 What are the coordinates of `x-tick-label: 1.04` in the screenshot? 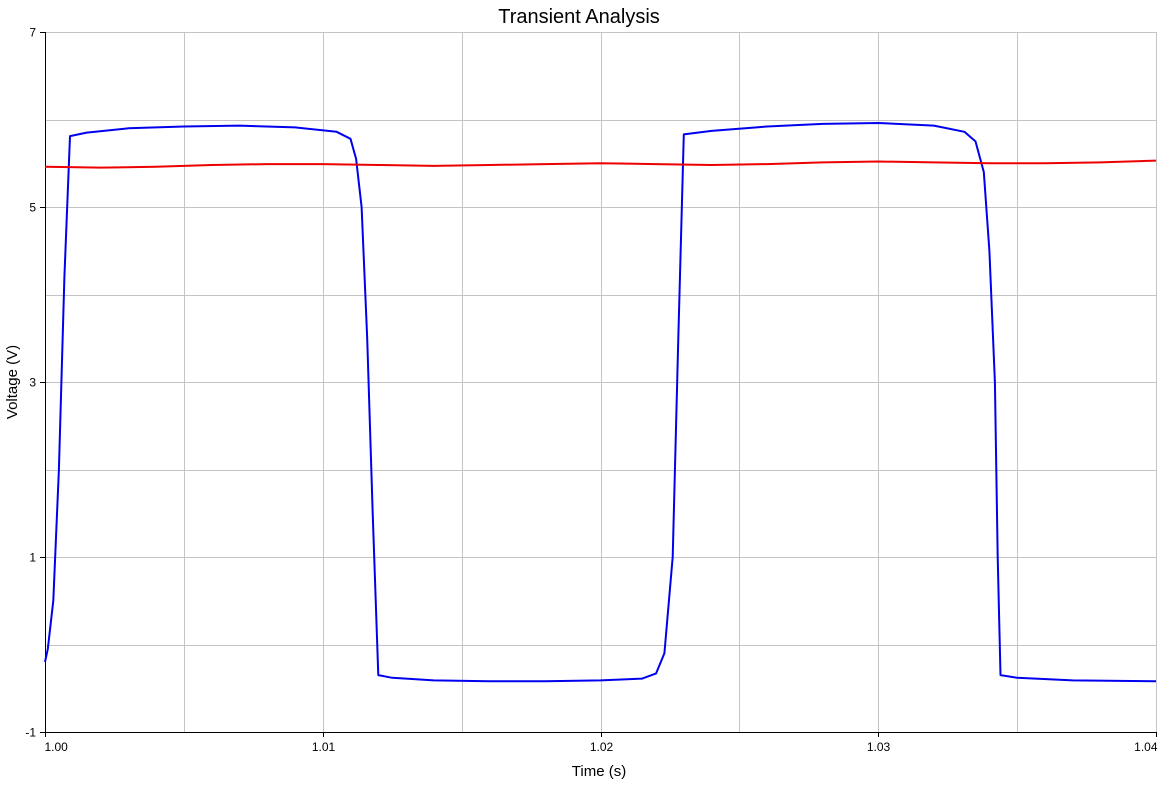 It's located at (1146, 747).